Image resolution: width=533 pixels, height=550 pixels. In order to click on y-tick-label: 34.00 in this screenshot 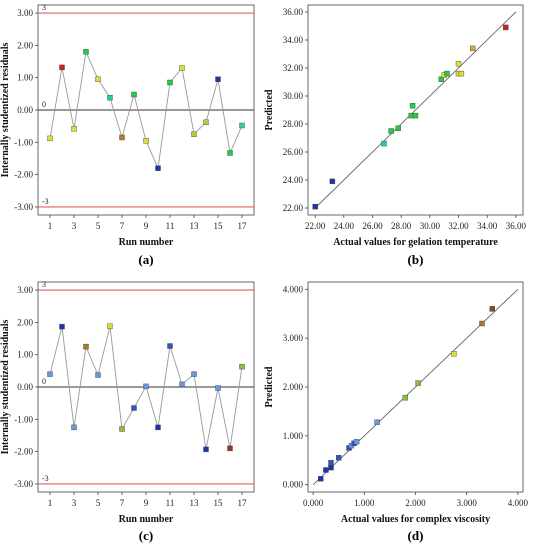, I will do `click(293, 40)`.